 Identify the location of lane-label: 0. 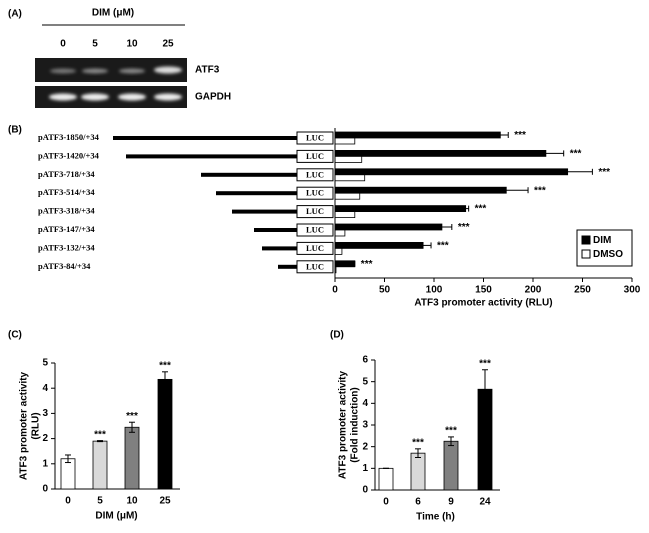
(63, 44).